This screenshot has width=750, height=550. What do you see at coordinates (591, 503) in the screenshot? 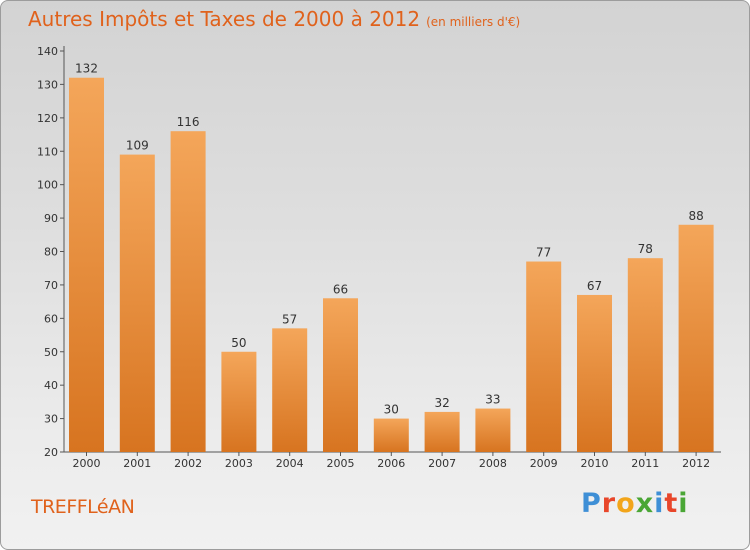
I see `logo-letter: P` at bounding box center [591, 503].